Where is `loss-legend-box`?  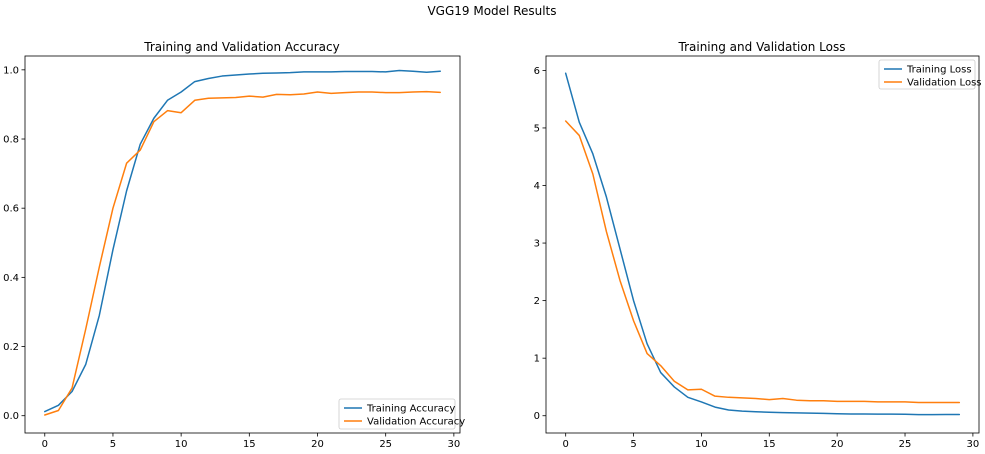
loss-legend-box is located at coordinates (927, 74).